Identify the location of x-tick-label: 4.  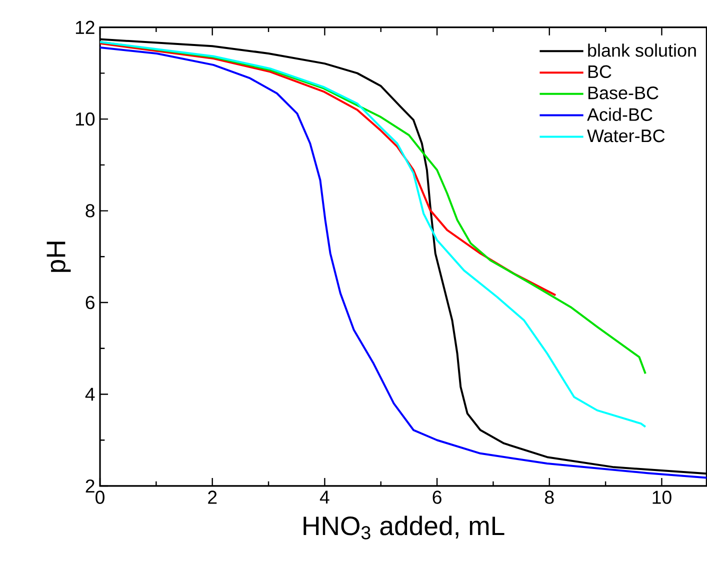
(325, 497).